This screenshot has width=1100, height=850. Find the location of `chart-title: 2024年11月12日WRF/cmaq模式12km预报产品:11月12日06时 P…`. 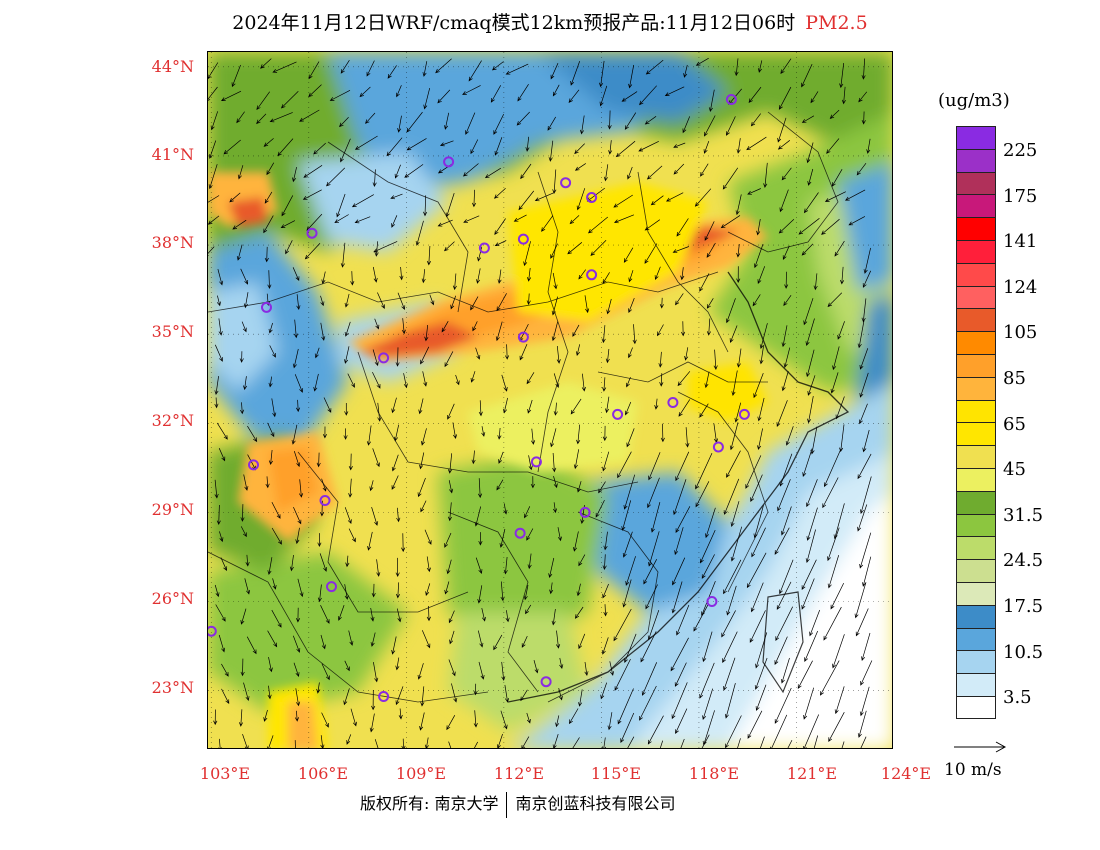

chart-title: 2024年11月12日WRF/cmaq模式12km预报产品:11月12日06时 P… is located at coordinates (550, 21).